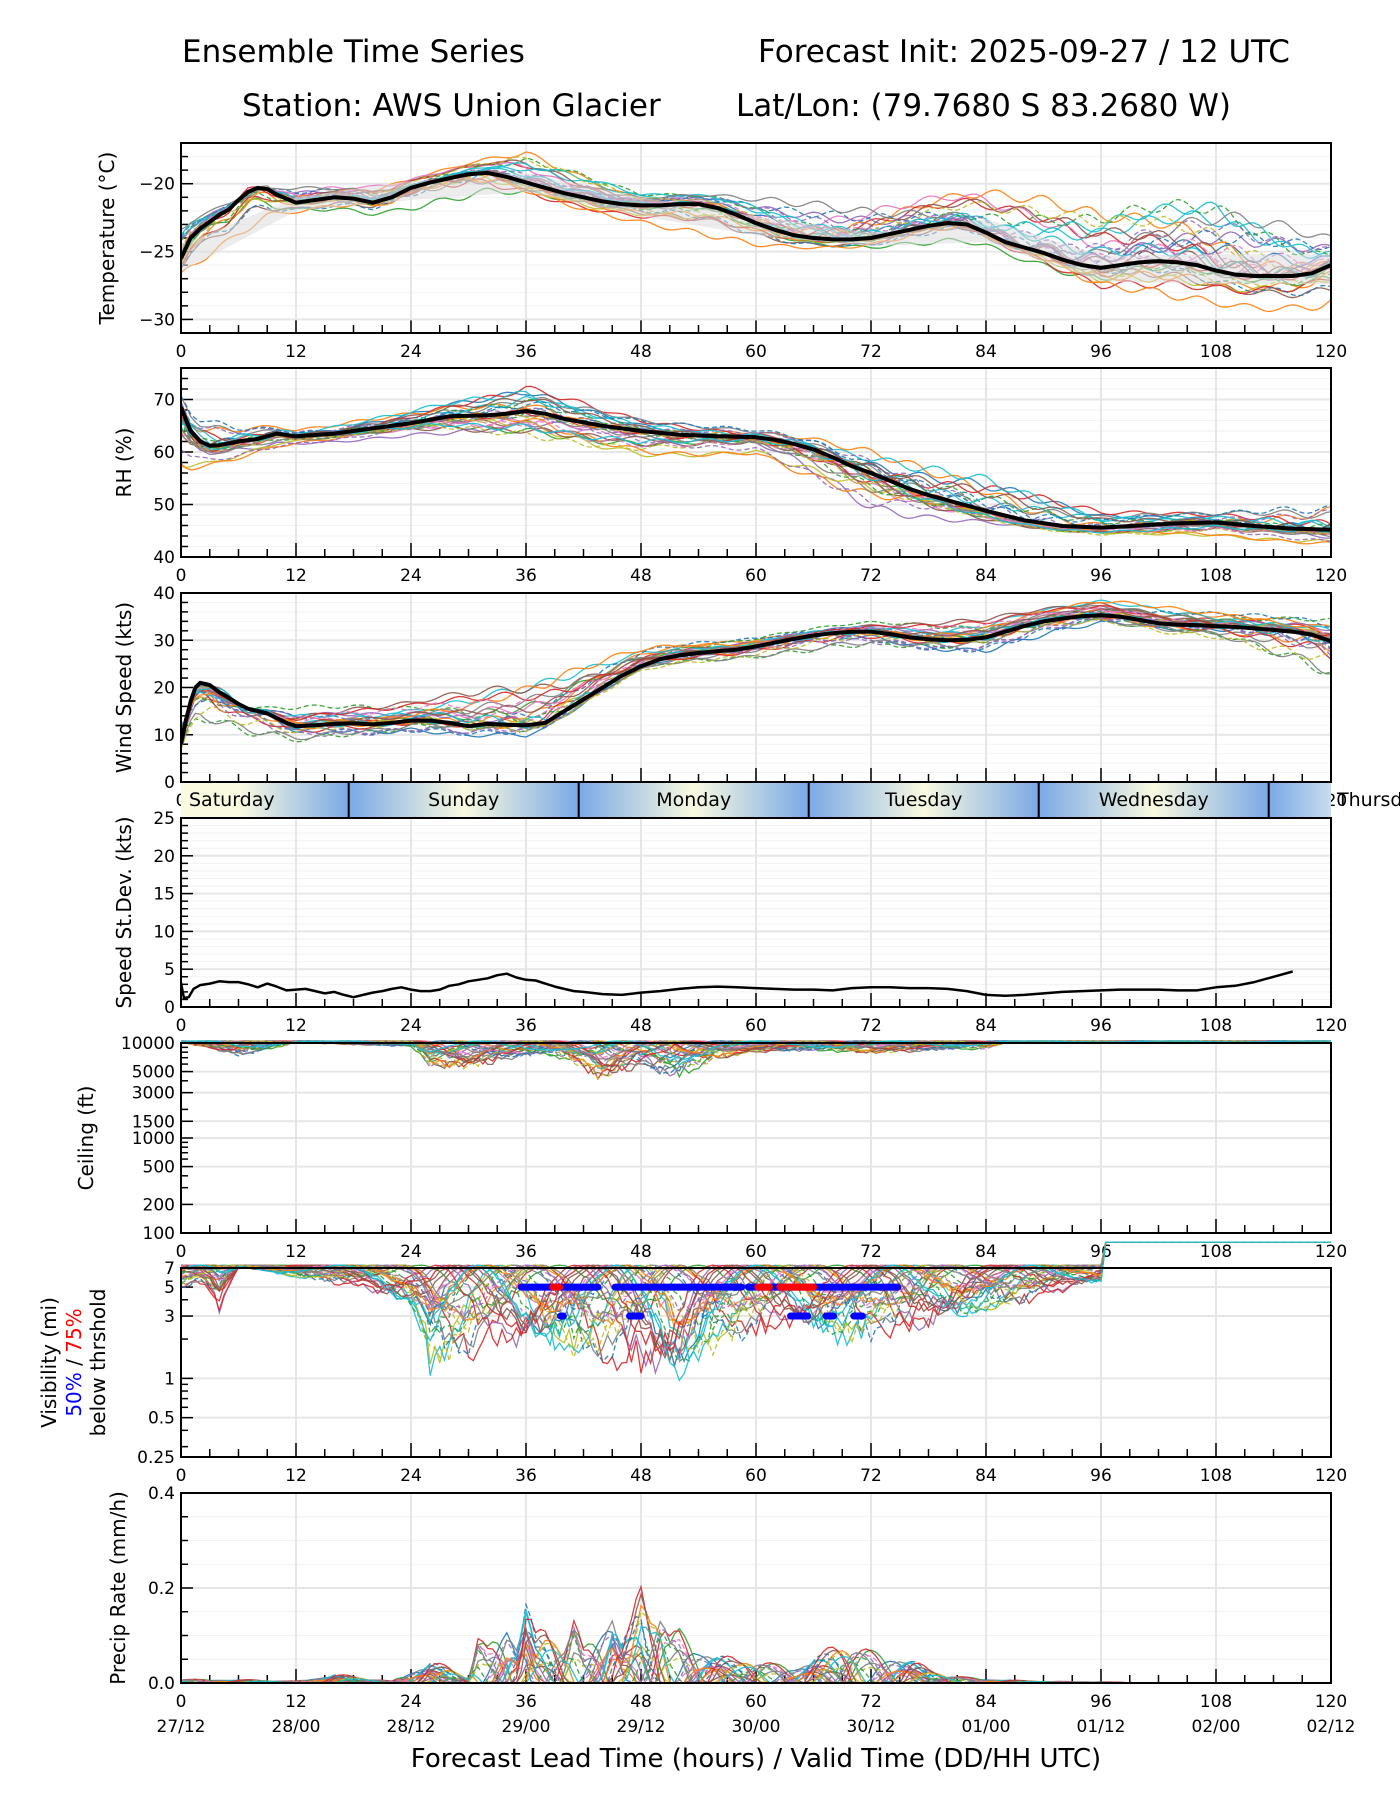  I want to click on x-tick-label-date: 01/12, so click(1101, 1727).